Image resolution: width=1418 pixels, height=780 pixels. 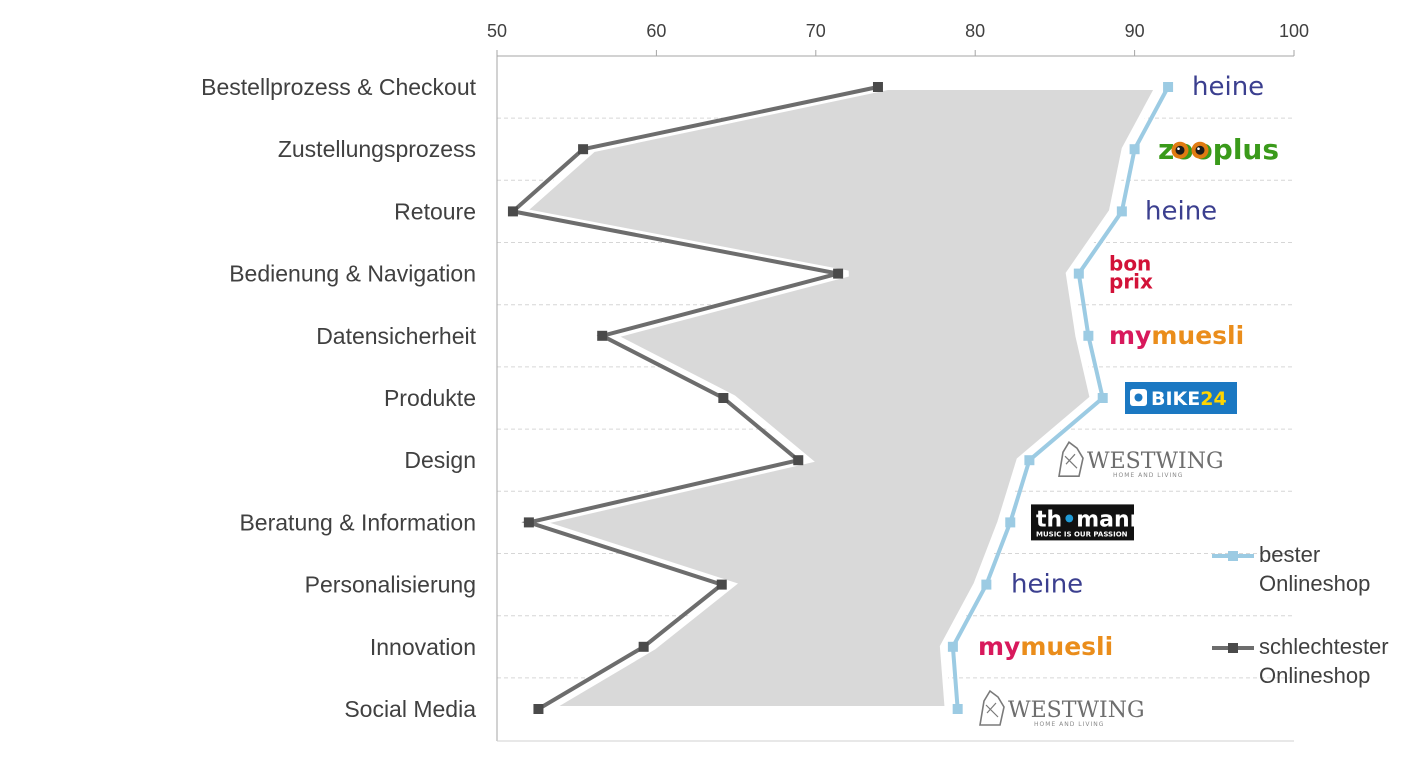 I want to click on svg-text: bon, so click(x=1130, y=264).